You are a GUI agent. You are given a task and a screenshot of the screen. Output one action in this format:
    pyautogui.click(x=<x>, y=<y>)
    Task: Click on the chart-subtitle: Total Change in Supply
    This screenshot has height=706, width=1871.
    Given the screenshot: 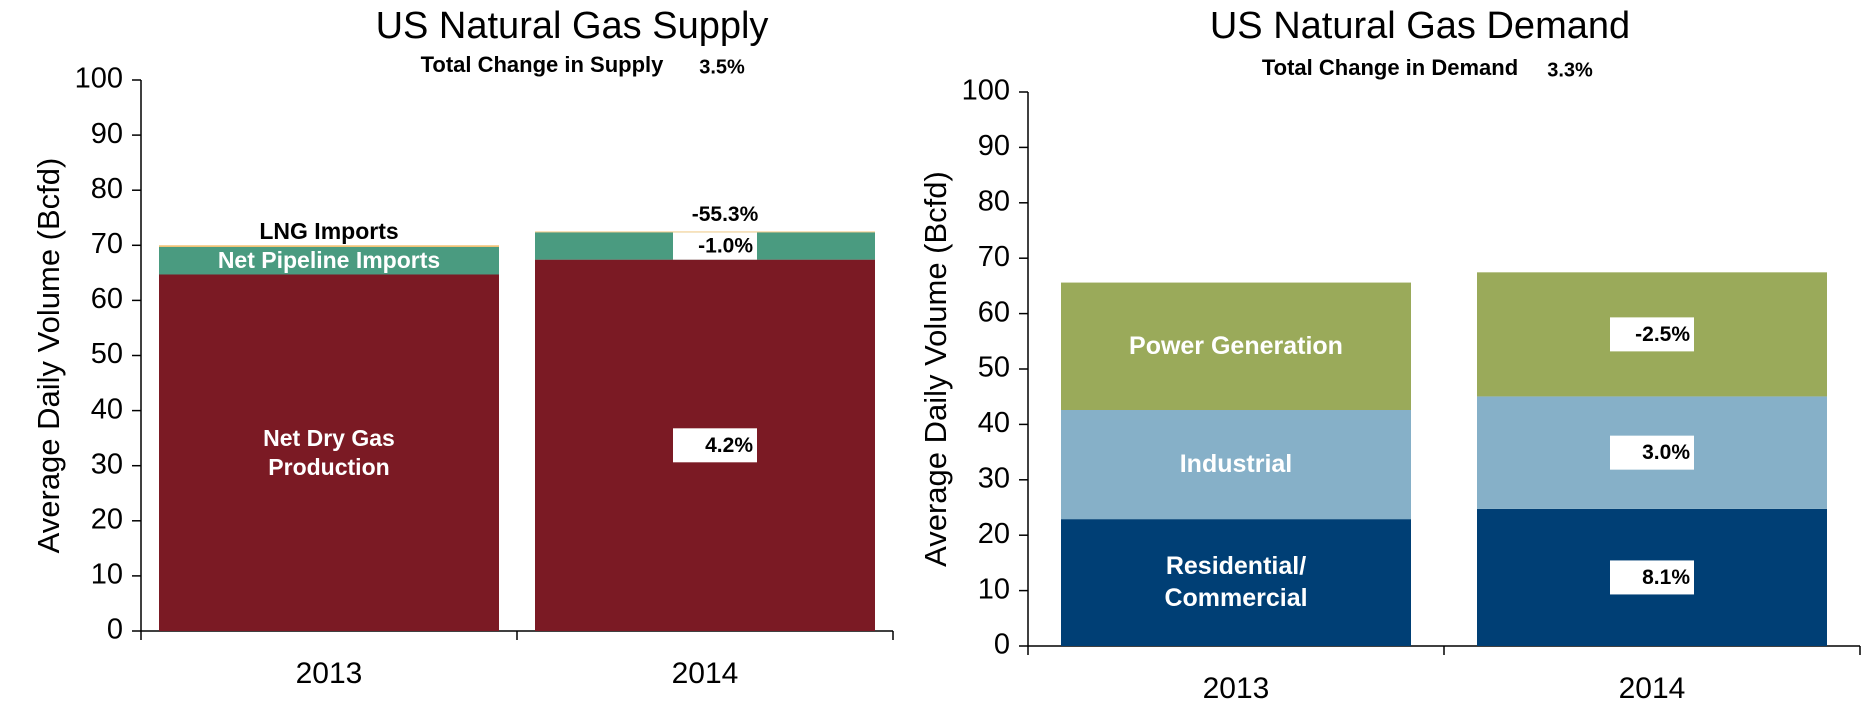 What is the action you would take?
    pyautogui.click(x=543, y=64)
    